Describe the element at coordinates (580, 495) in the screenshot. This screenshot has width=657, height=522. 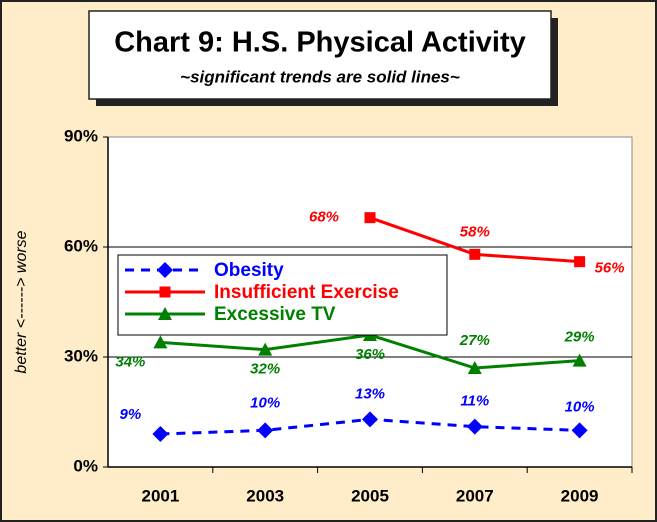
I see `x-tick-label: 2009` at that location.